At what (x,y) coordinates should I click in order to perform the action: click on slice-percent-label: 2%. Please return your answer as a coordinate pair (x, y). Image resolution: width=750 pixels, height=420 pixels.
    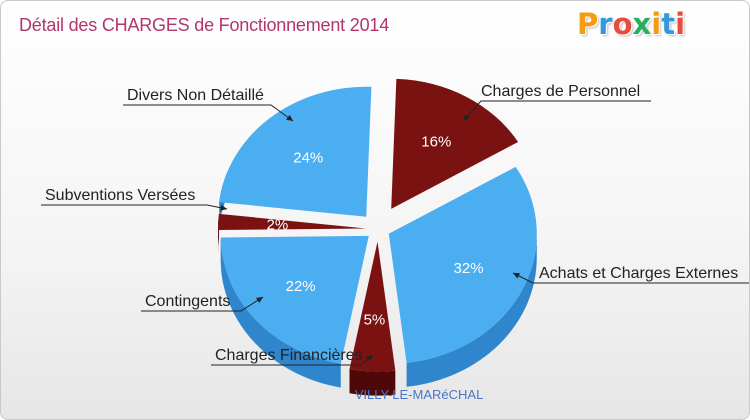
    Looking at the image, I should click on (277, 225).